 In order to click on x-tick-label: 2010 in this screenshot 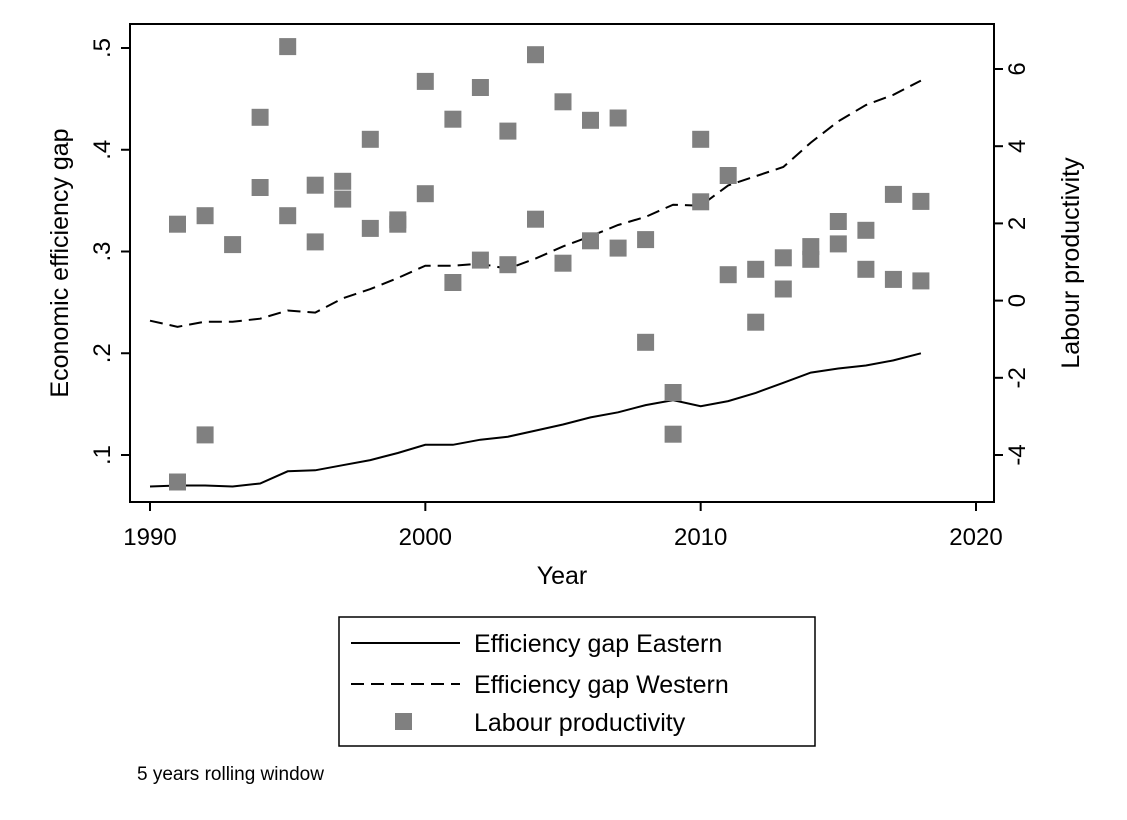, I will do `click(700, 537)`.